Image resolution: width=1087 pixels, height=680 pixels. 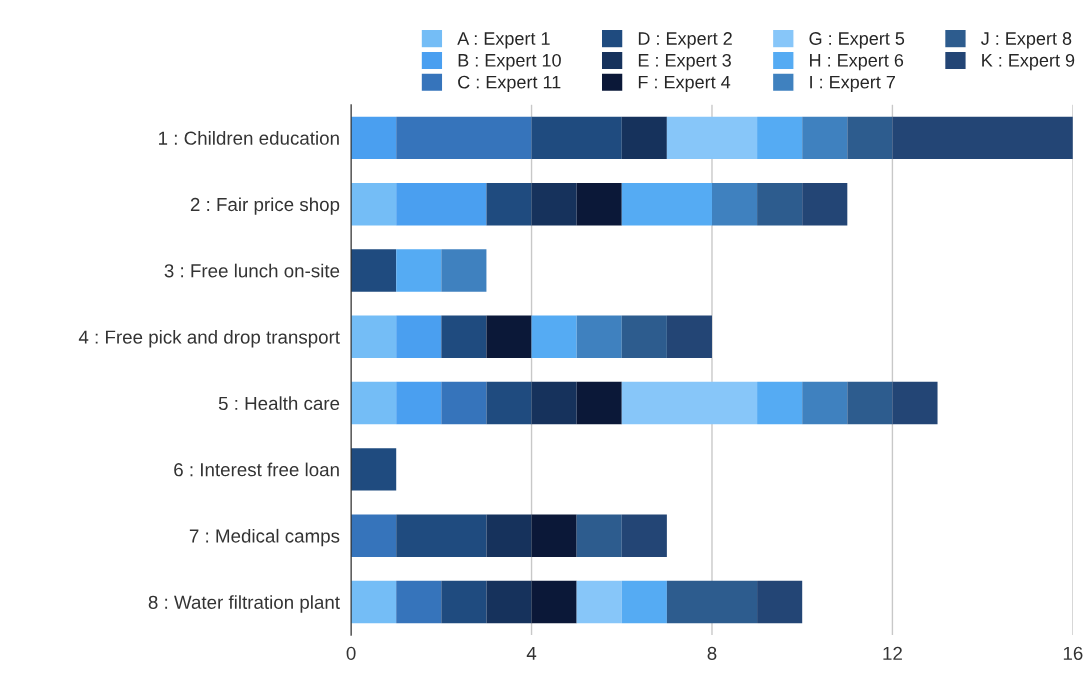 I want to click on legend-label: I : Expert 7, so click(x=852, y=84).